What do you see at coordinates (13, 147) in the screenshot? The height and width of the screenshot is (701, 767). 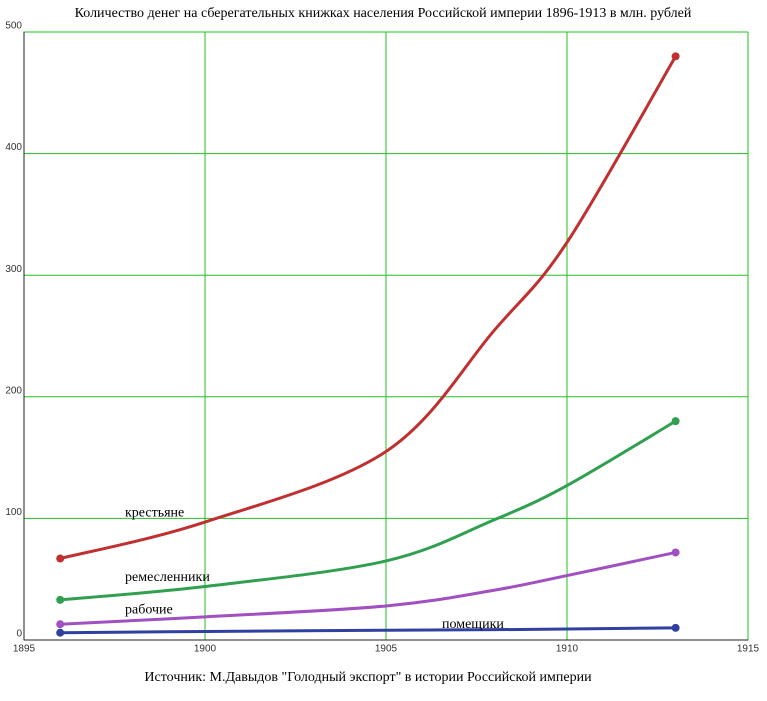 I see `y-tick-label: 400` at bounding box center [13, 147].